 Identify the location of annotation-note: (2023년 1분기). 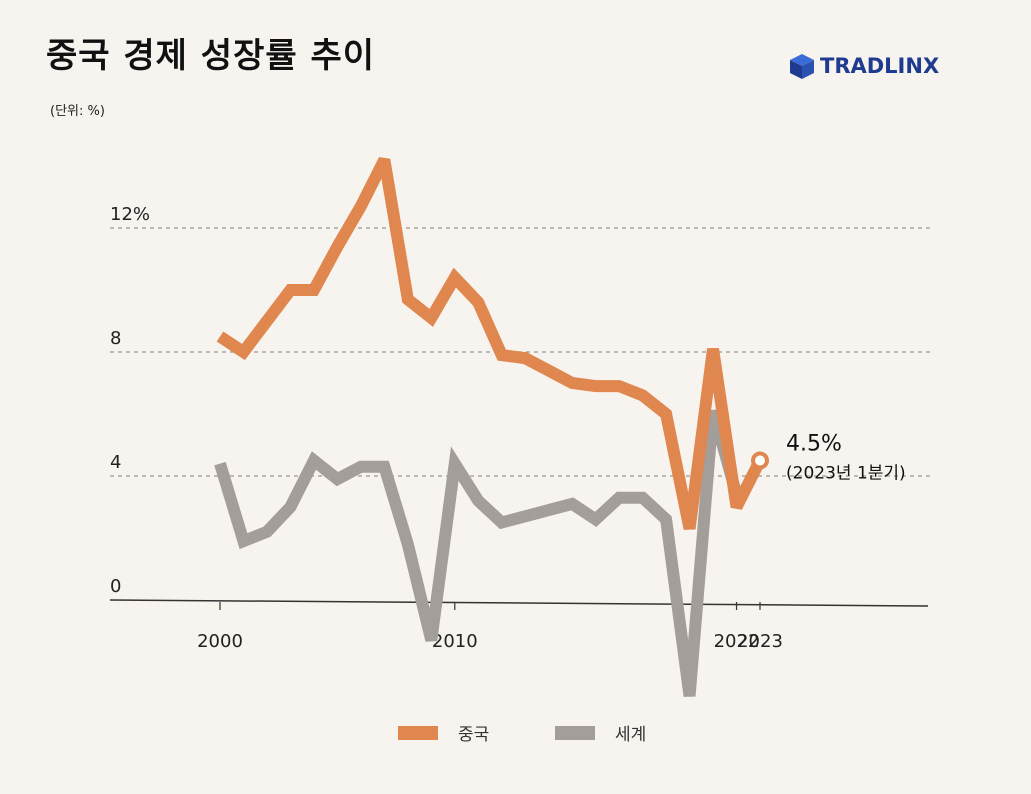
(846, 474).